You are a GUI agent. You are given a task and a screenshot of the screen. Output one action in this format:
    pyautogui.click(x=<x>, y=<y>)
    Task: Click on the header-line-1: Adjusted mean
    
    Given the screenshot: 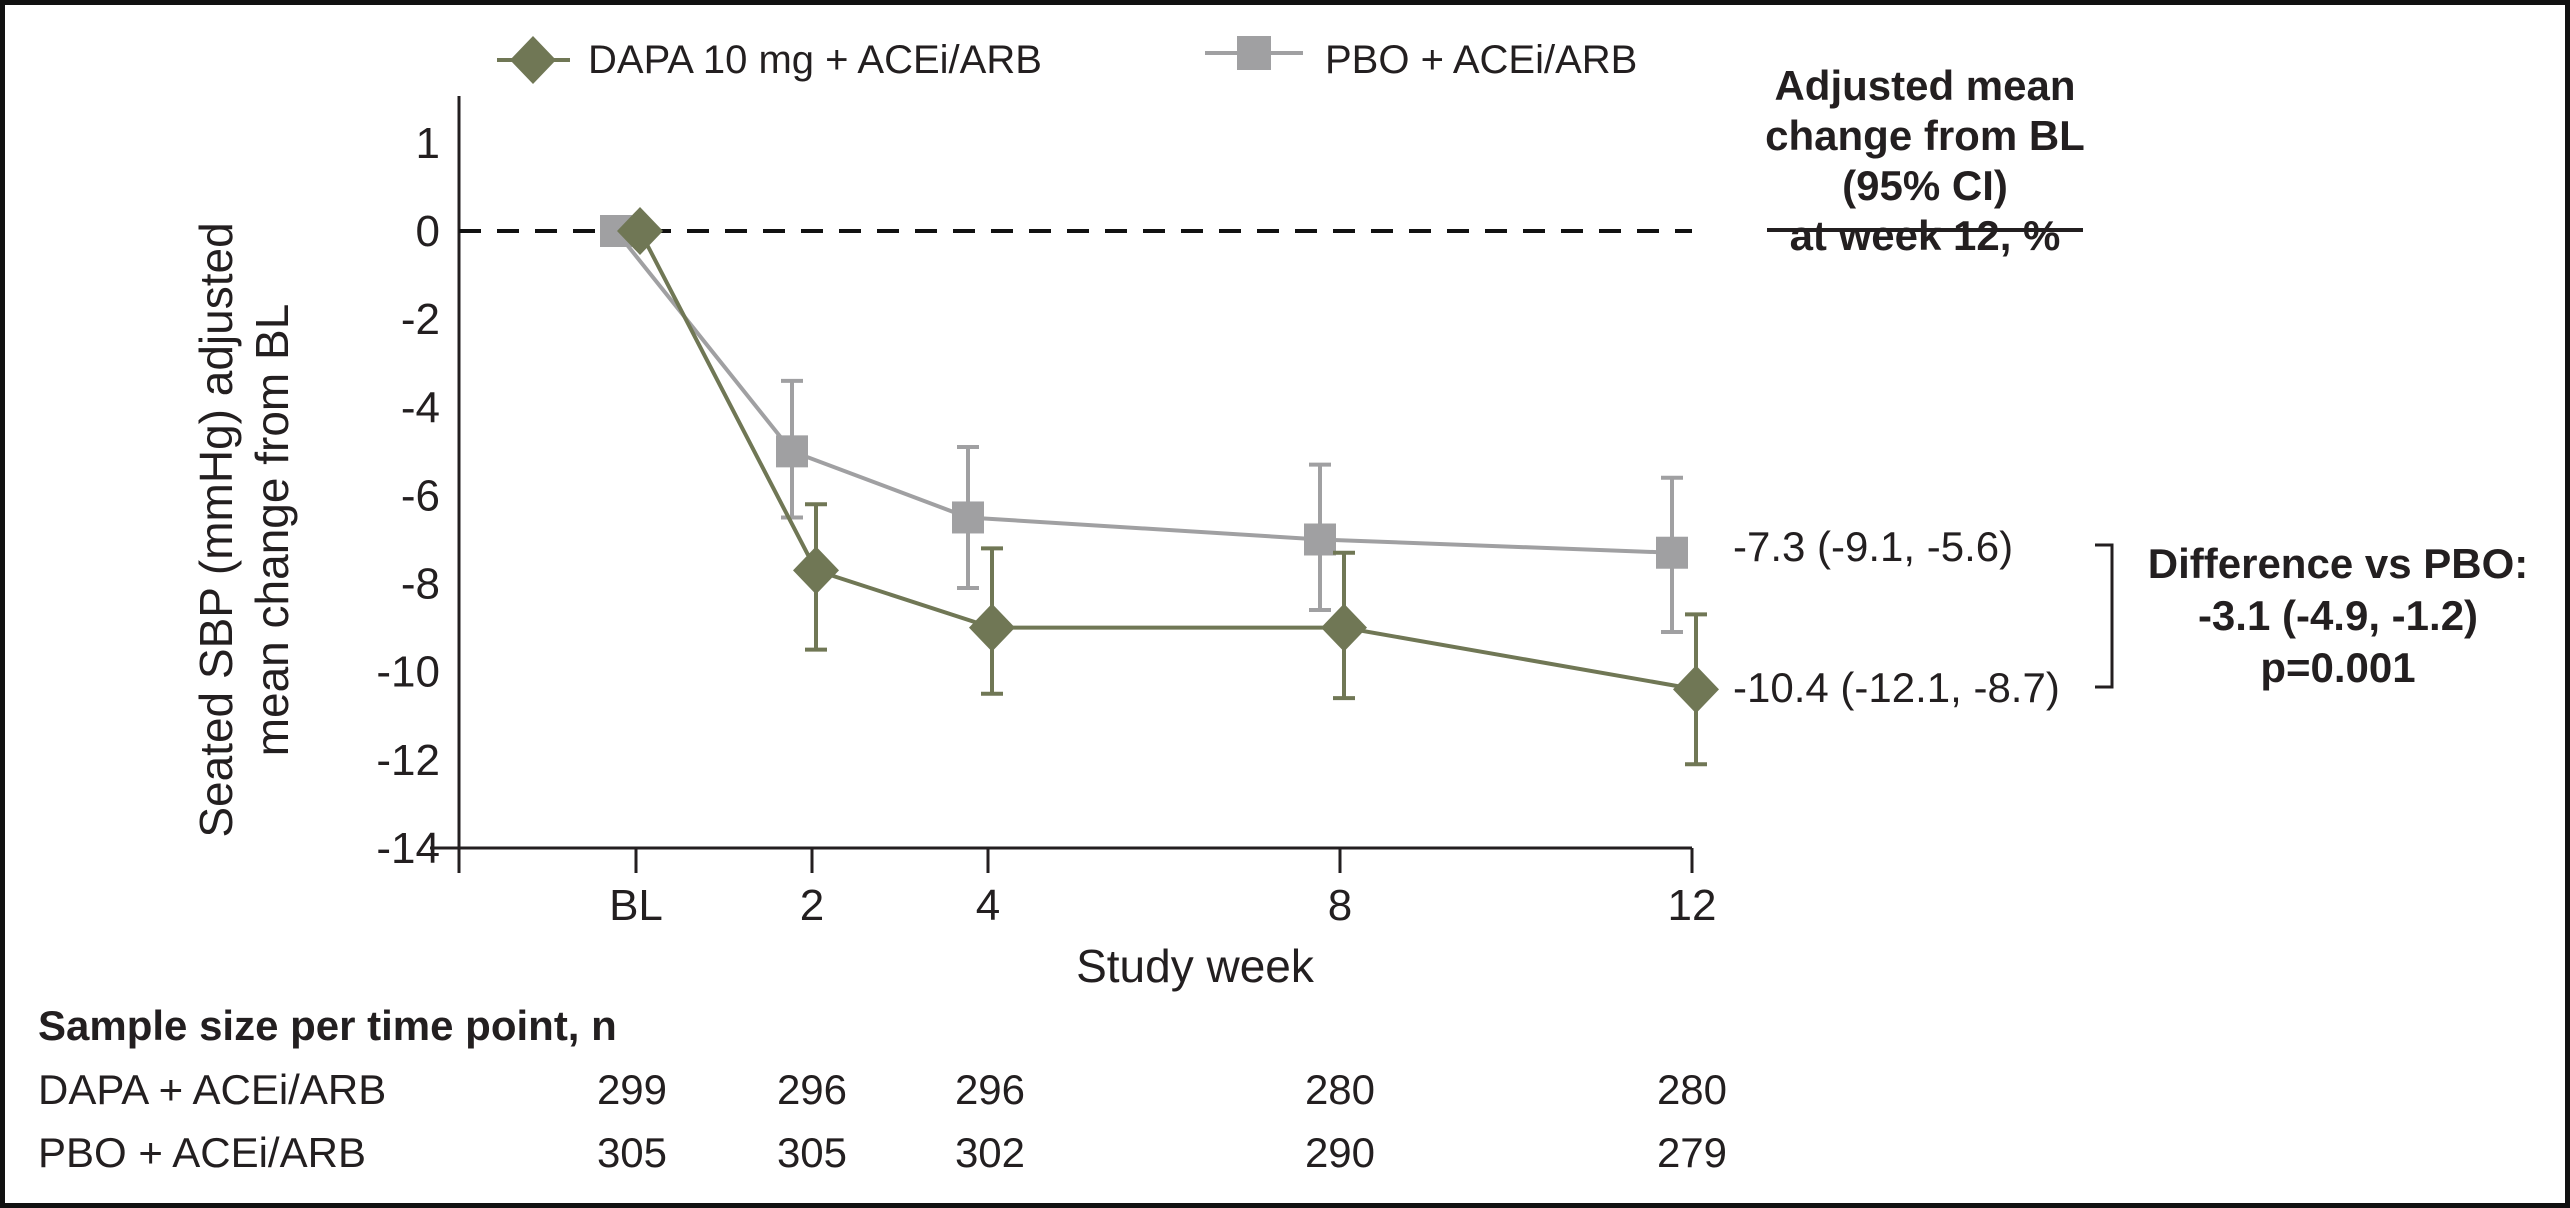 What is the action you would take?
    pyautogui.click(x=1924, y=85)
    